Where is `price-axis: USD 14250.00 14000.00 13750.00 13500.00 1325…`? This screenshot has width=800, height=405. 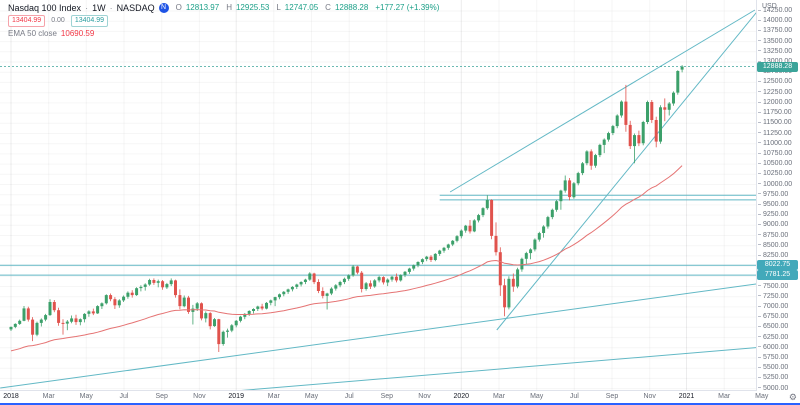
price-axis: USD 14250.00 14000.00 13750.00 13500.00 1325… is located at coordinates (778, 196).